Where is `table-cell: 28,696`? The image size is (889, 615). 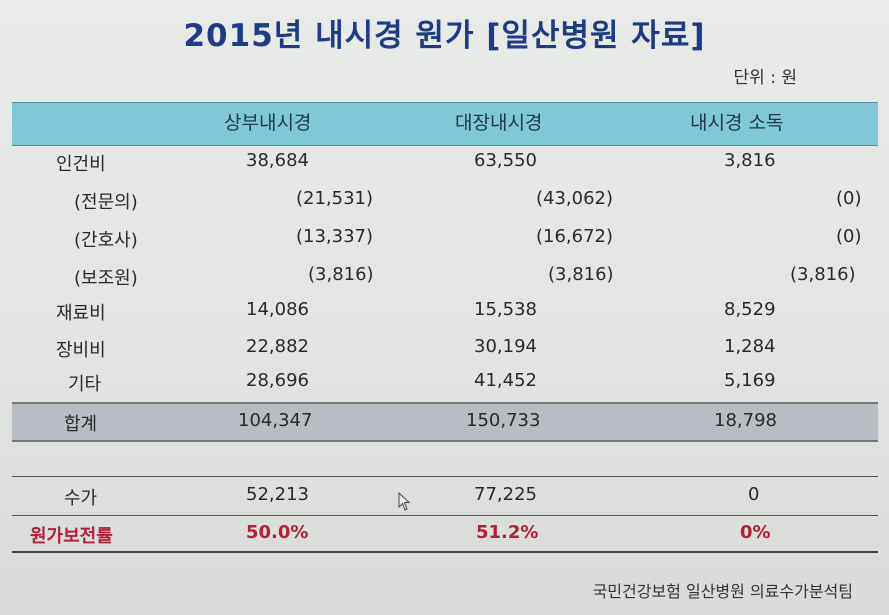
table-cell: 28,696 is located at coordinates (277, 380).